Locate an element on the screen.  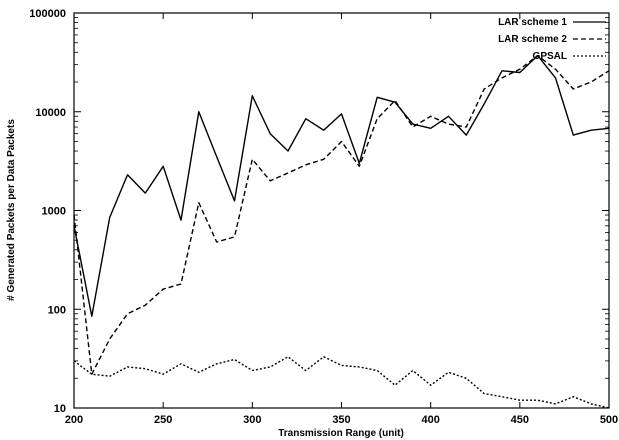
y-tick-label: 10000 is located at coordinates (50, 113).